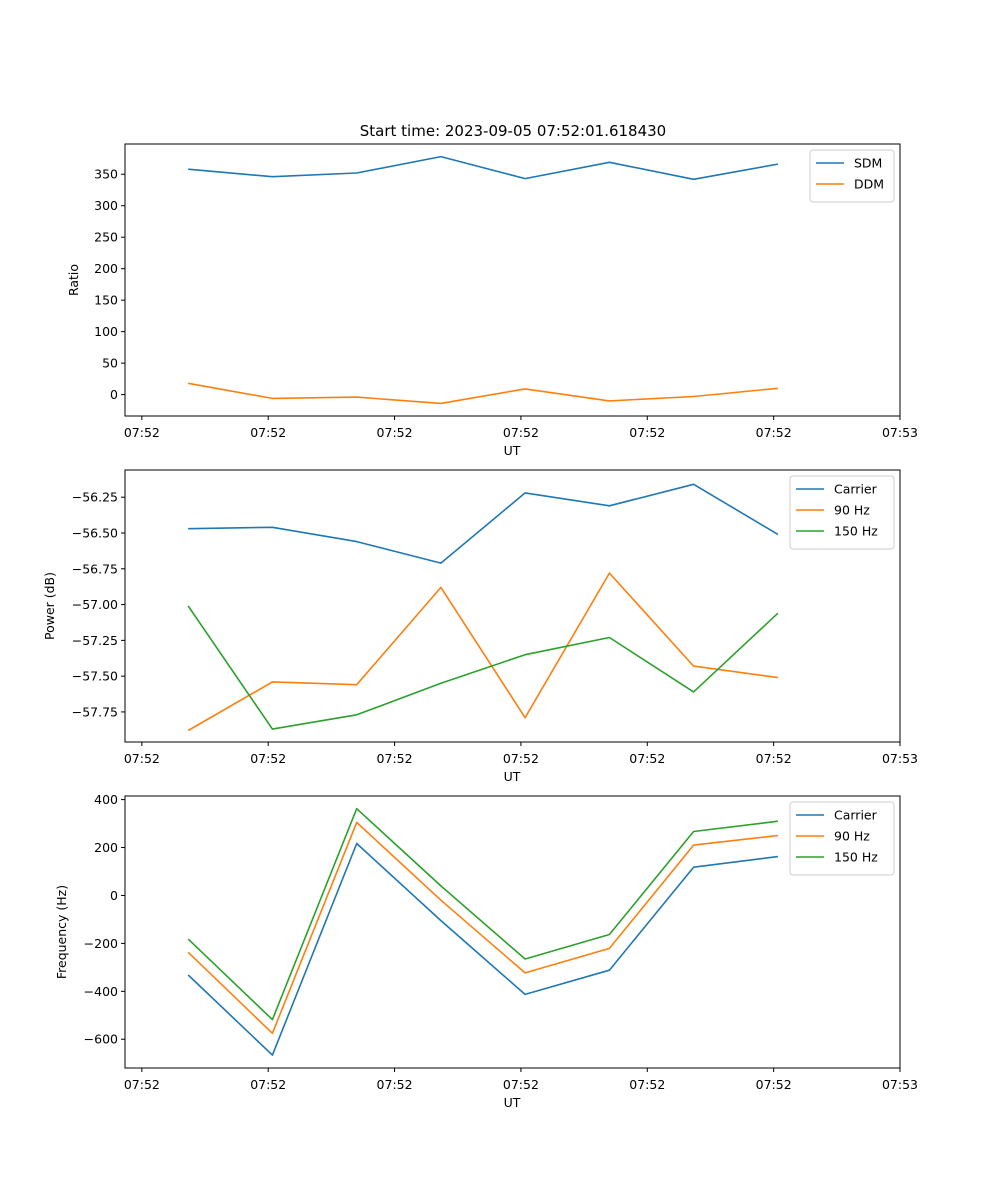 Image resolution: width=1000 pixels, height=1200 pixels. I want to click on y-tick-label: −400, so click(101, 991).